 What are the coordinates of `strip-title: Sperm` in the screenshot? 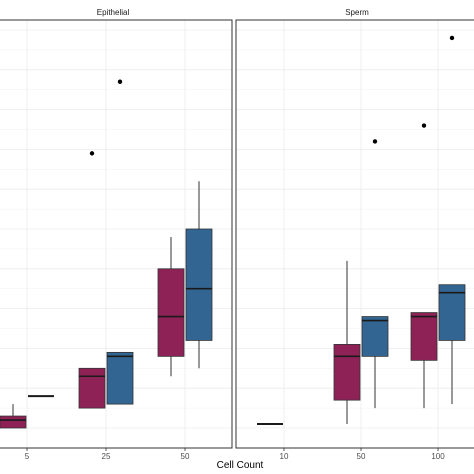 It's located at (357, 12).